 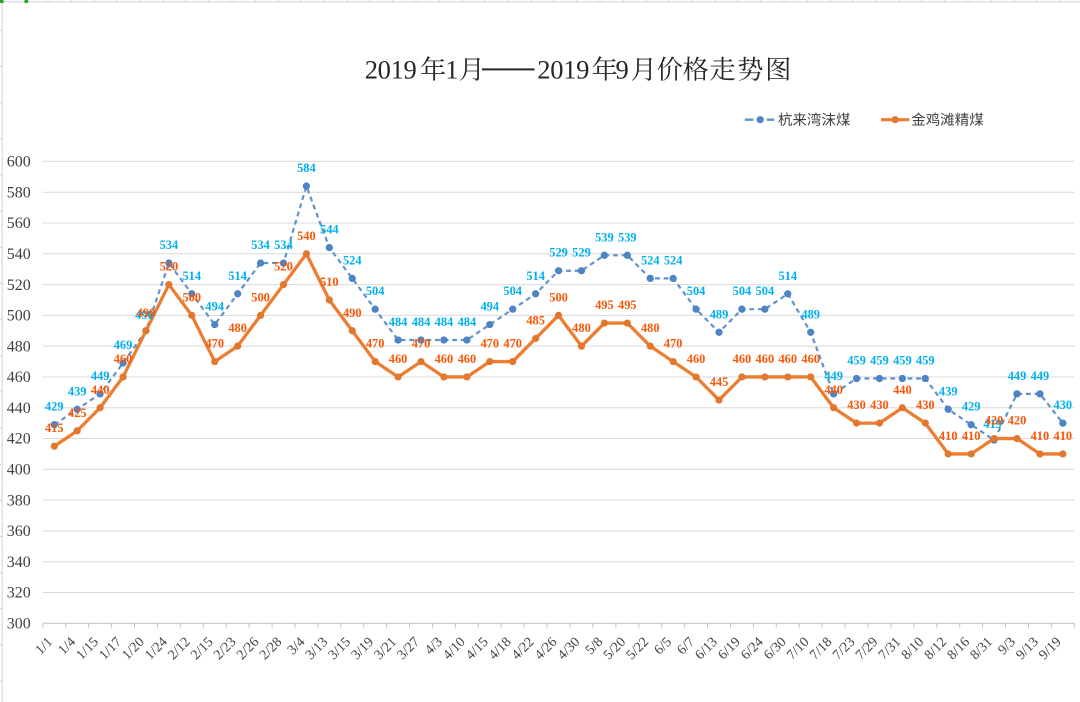 What do you see at coordinates (329, 230) in the screenshot?
I see `svg-text: 544` at bounding box center [329, 230].